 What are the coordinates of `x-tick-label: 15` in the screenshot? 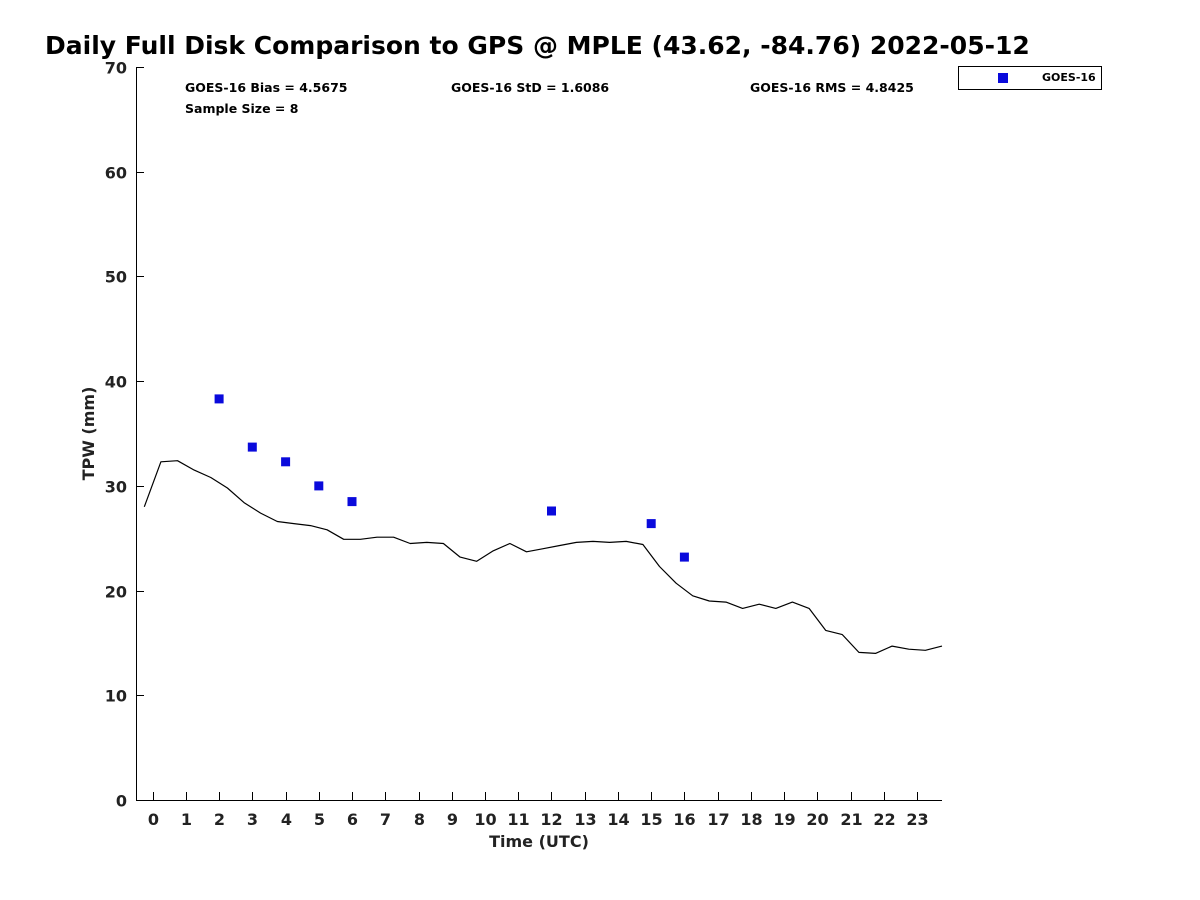 It's located at (651, 819).